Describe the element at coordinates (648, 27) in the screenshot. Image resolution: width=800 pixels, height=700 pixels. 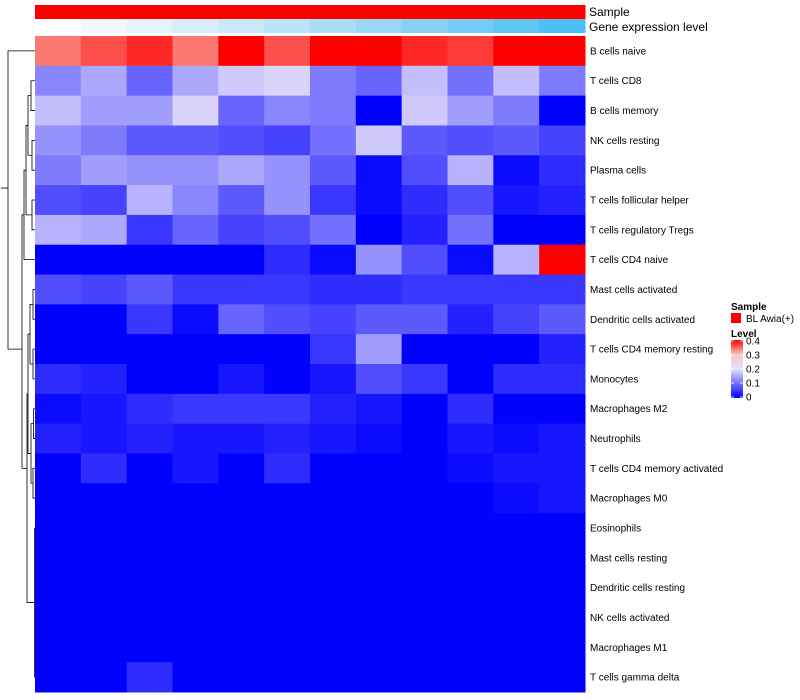
I see `annotation-label-expression: Gene expression level` at that location.